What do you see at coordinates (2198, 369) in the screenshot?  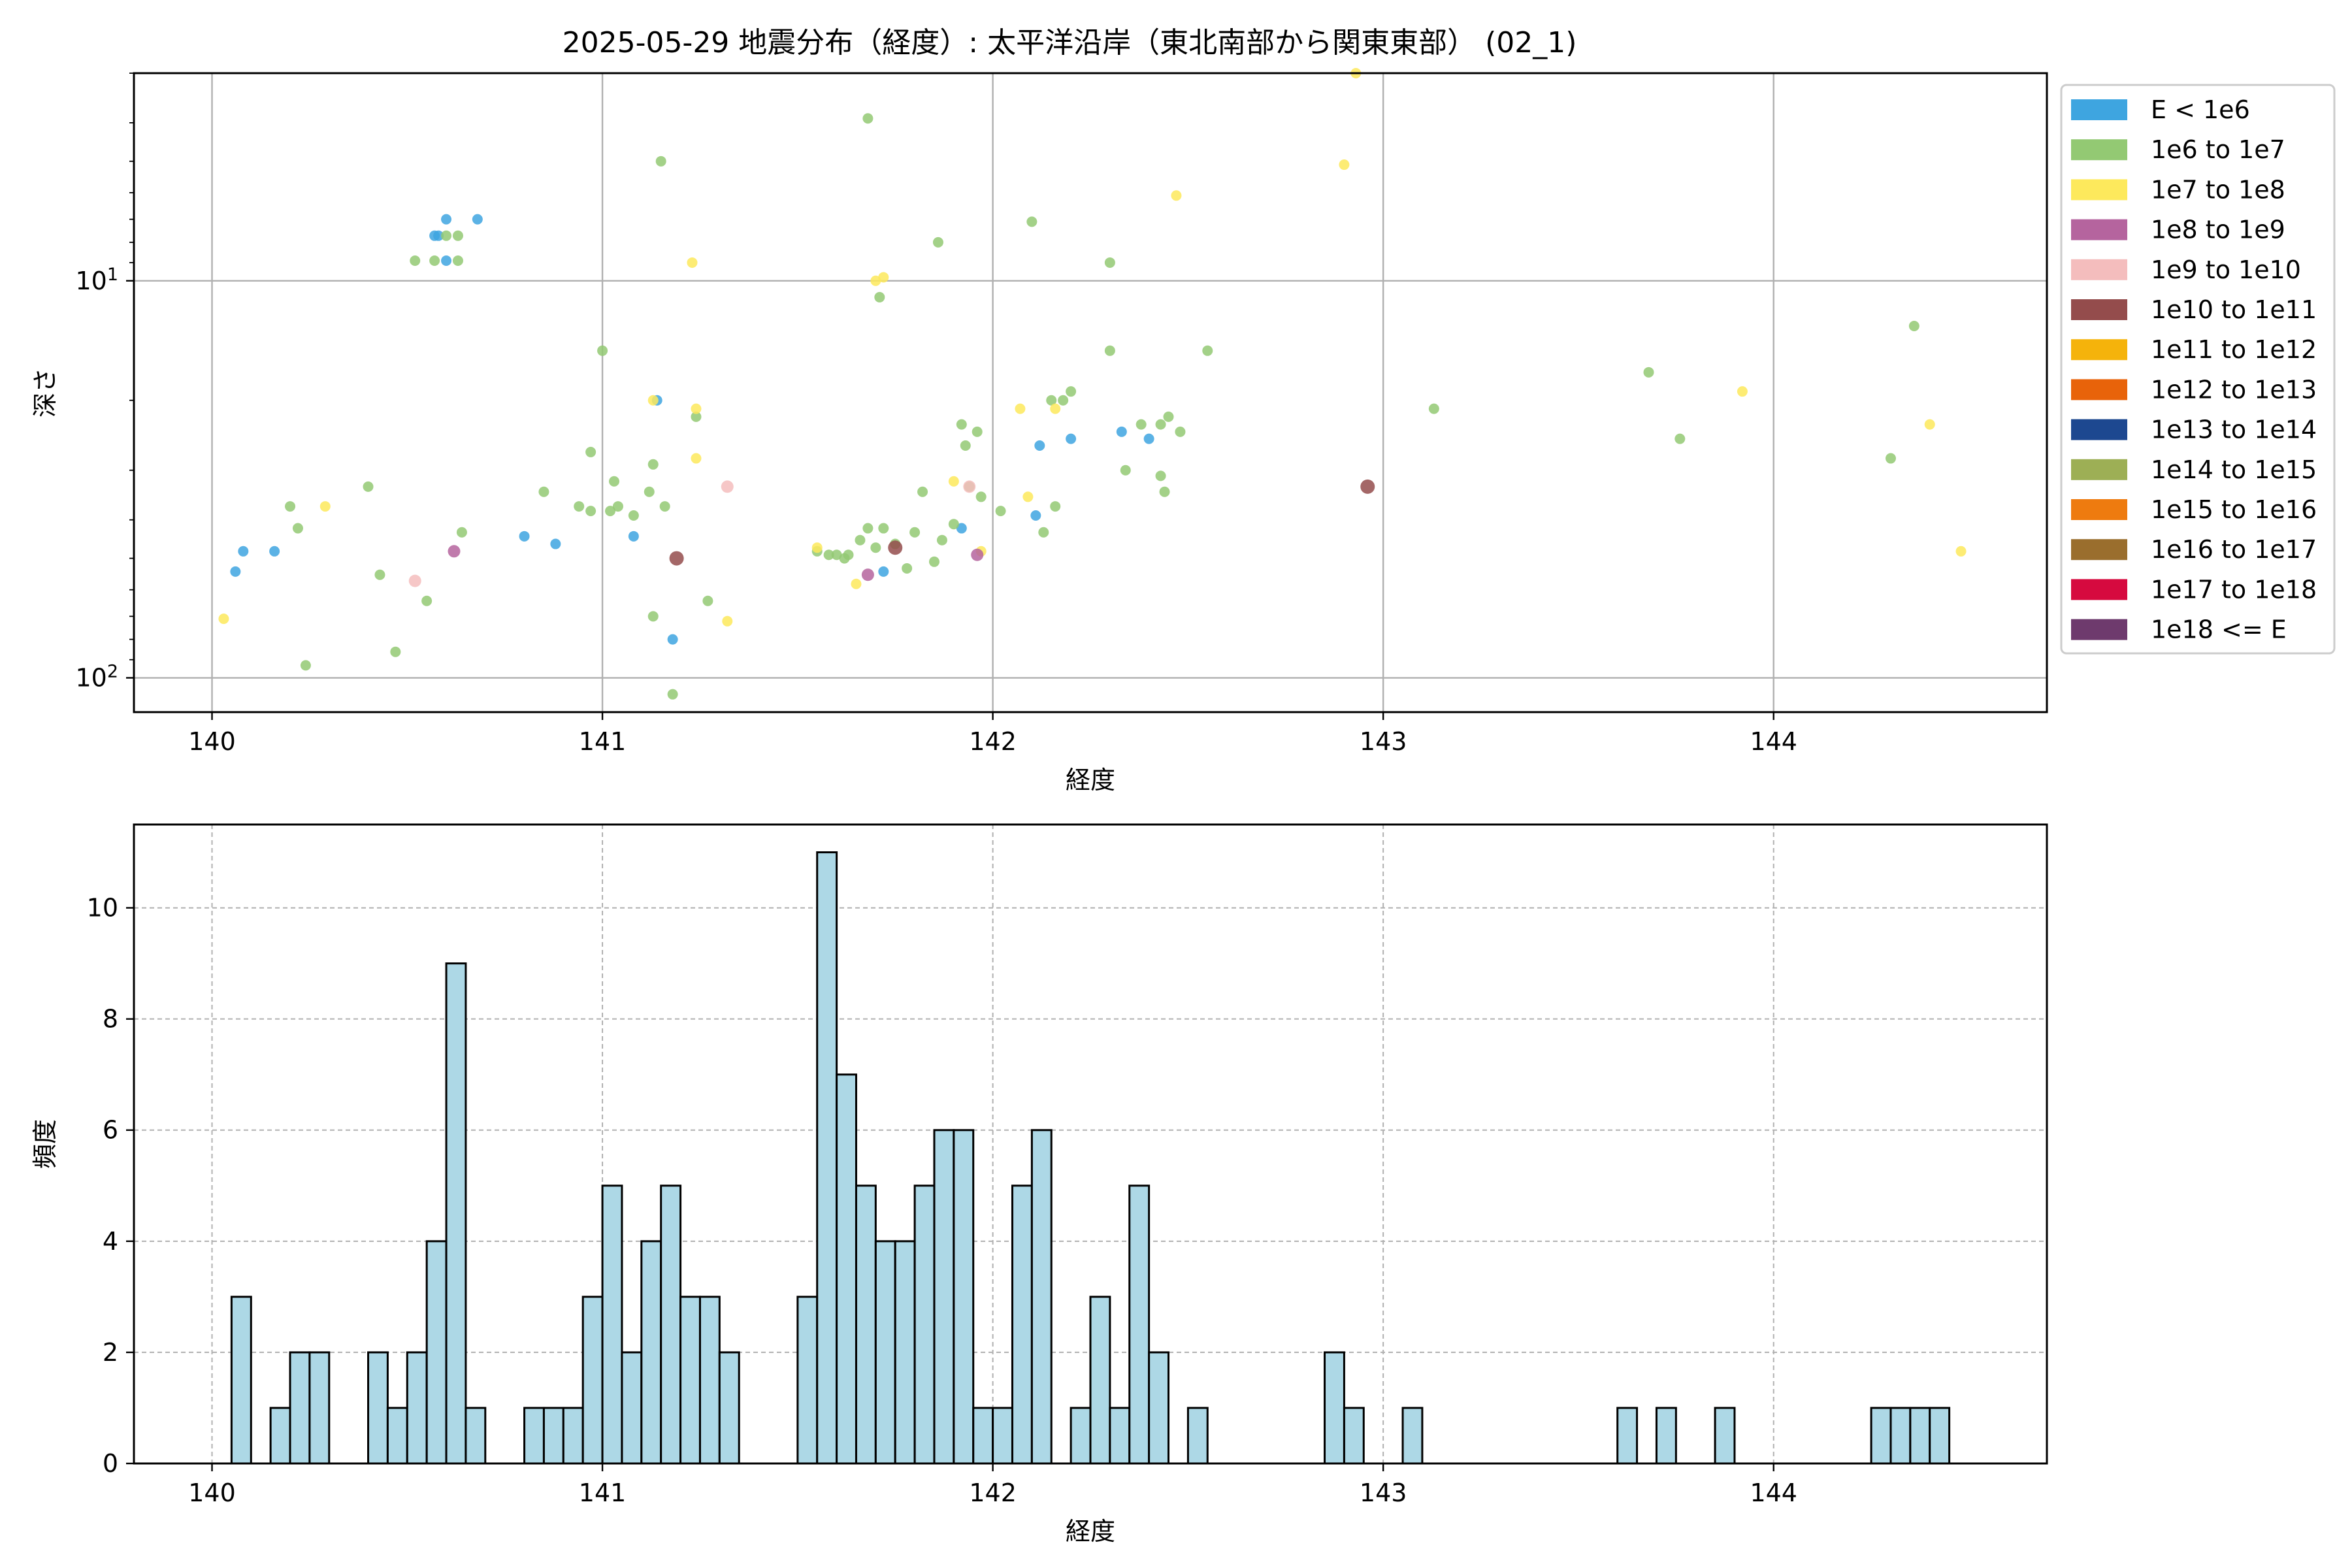 I see `legend-frame` at bounding box center [2198, 369].